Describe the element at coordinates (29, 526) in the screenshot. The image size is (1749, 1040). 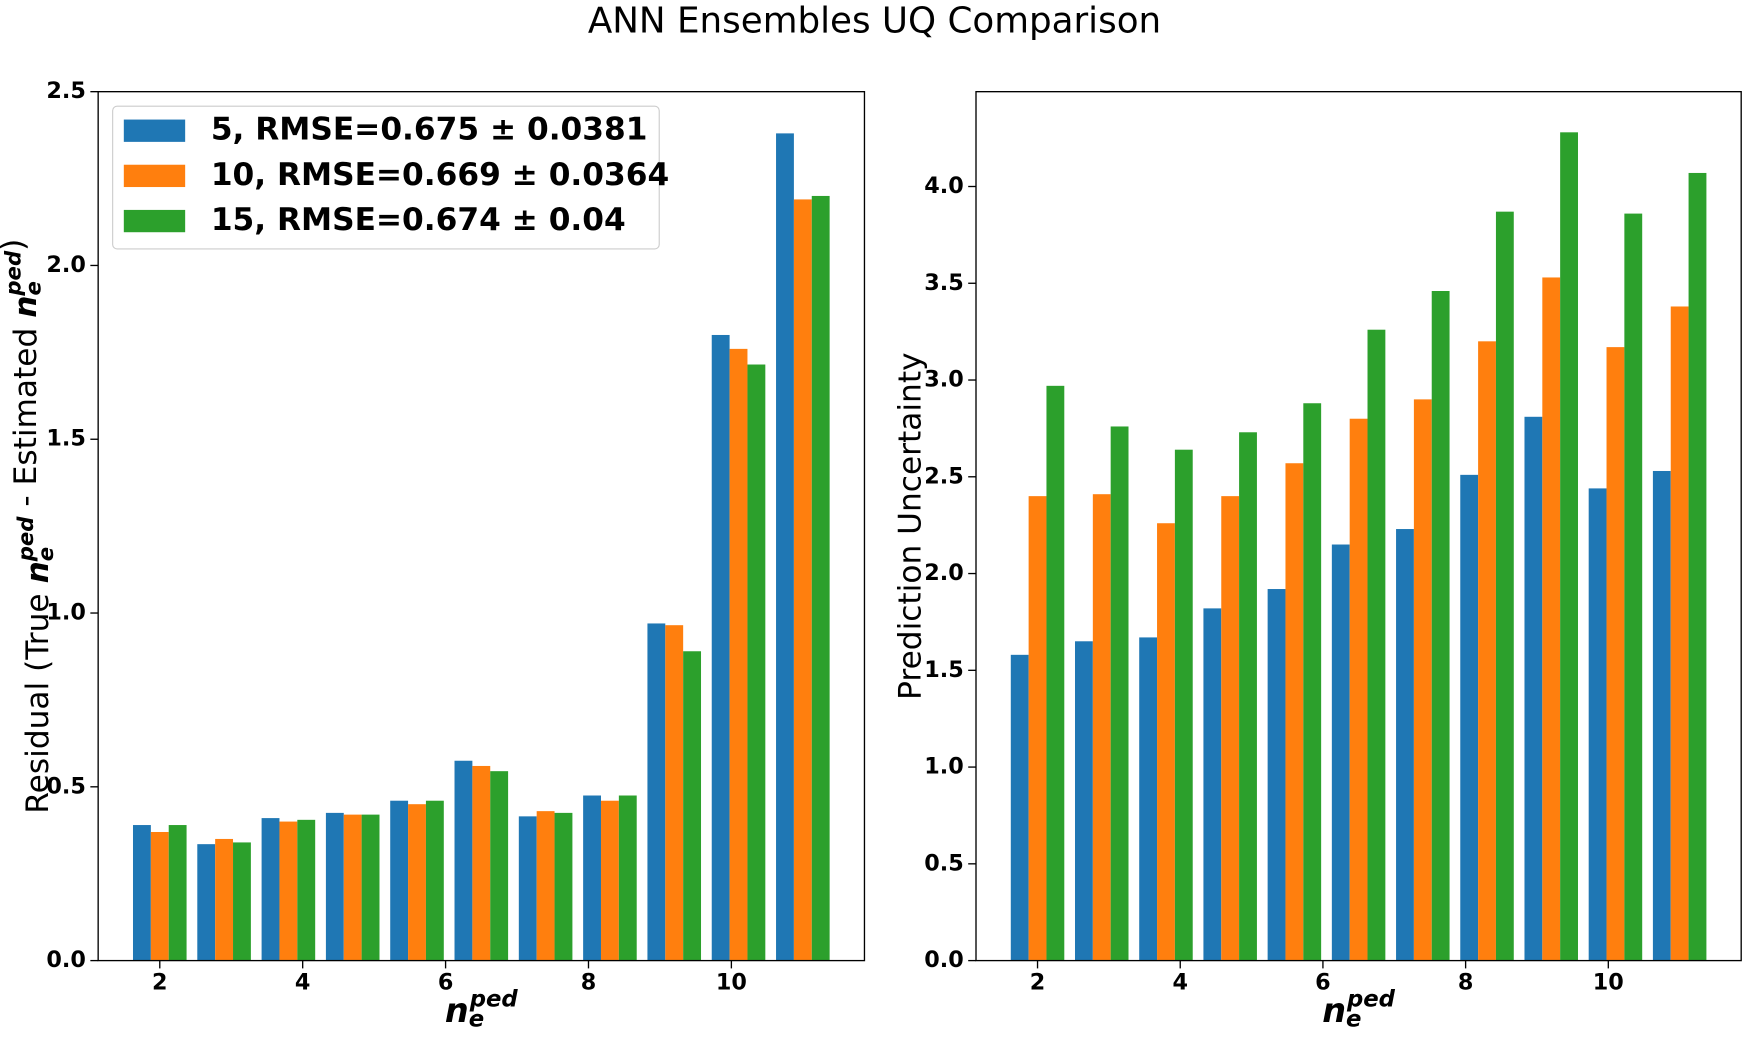
I see `y-axis-label: Residual (True neped - Estimated neped)` at that location.